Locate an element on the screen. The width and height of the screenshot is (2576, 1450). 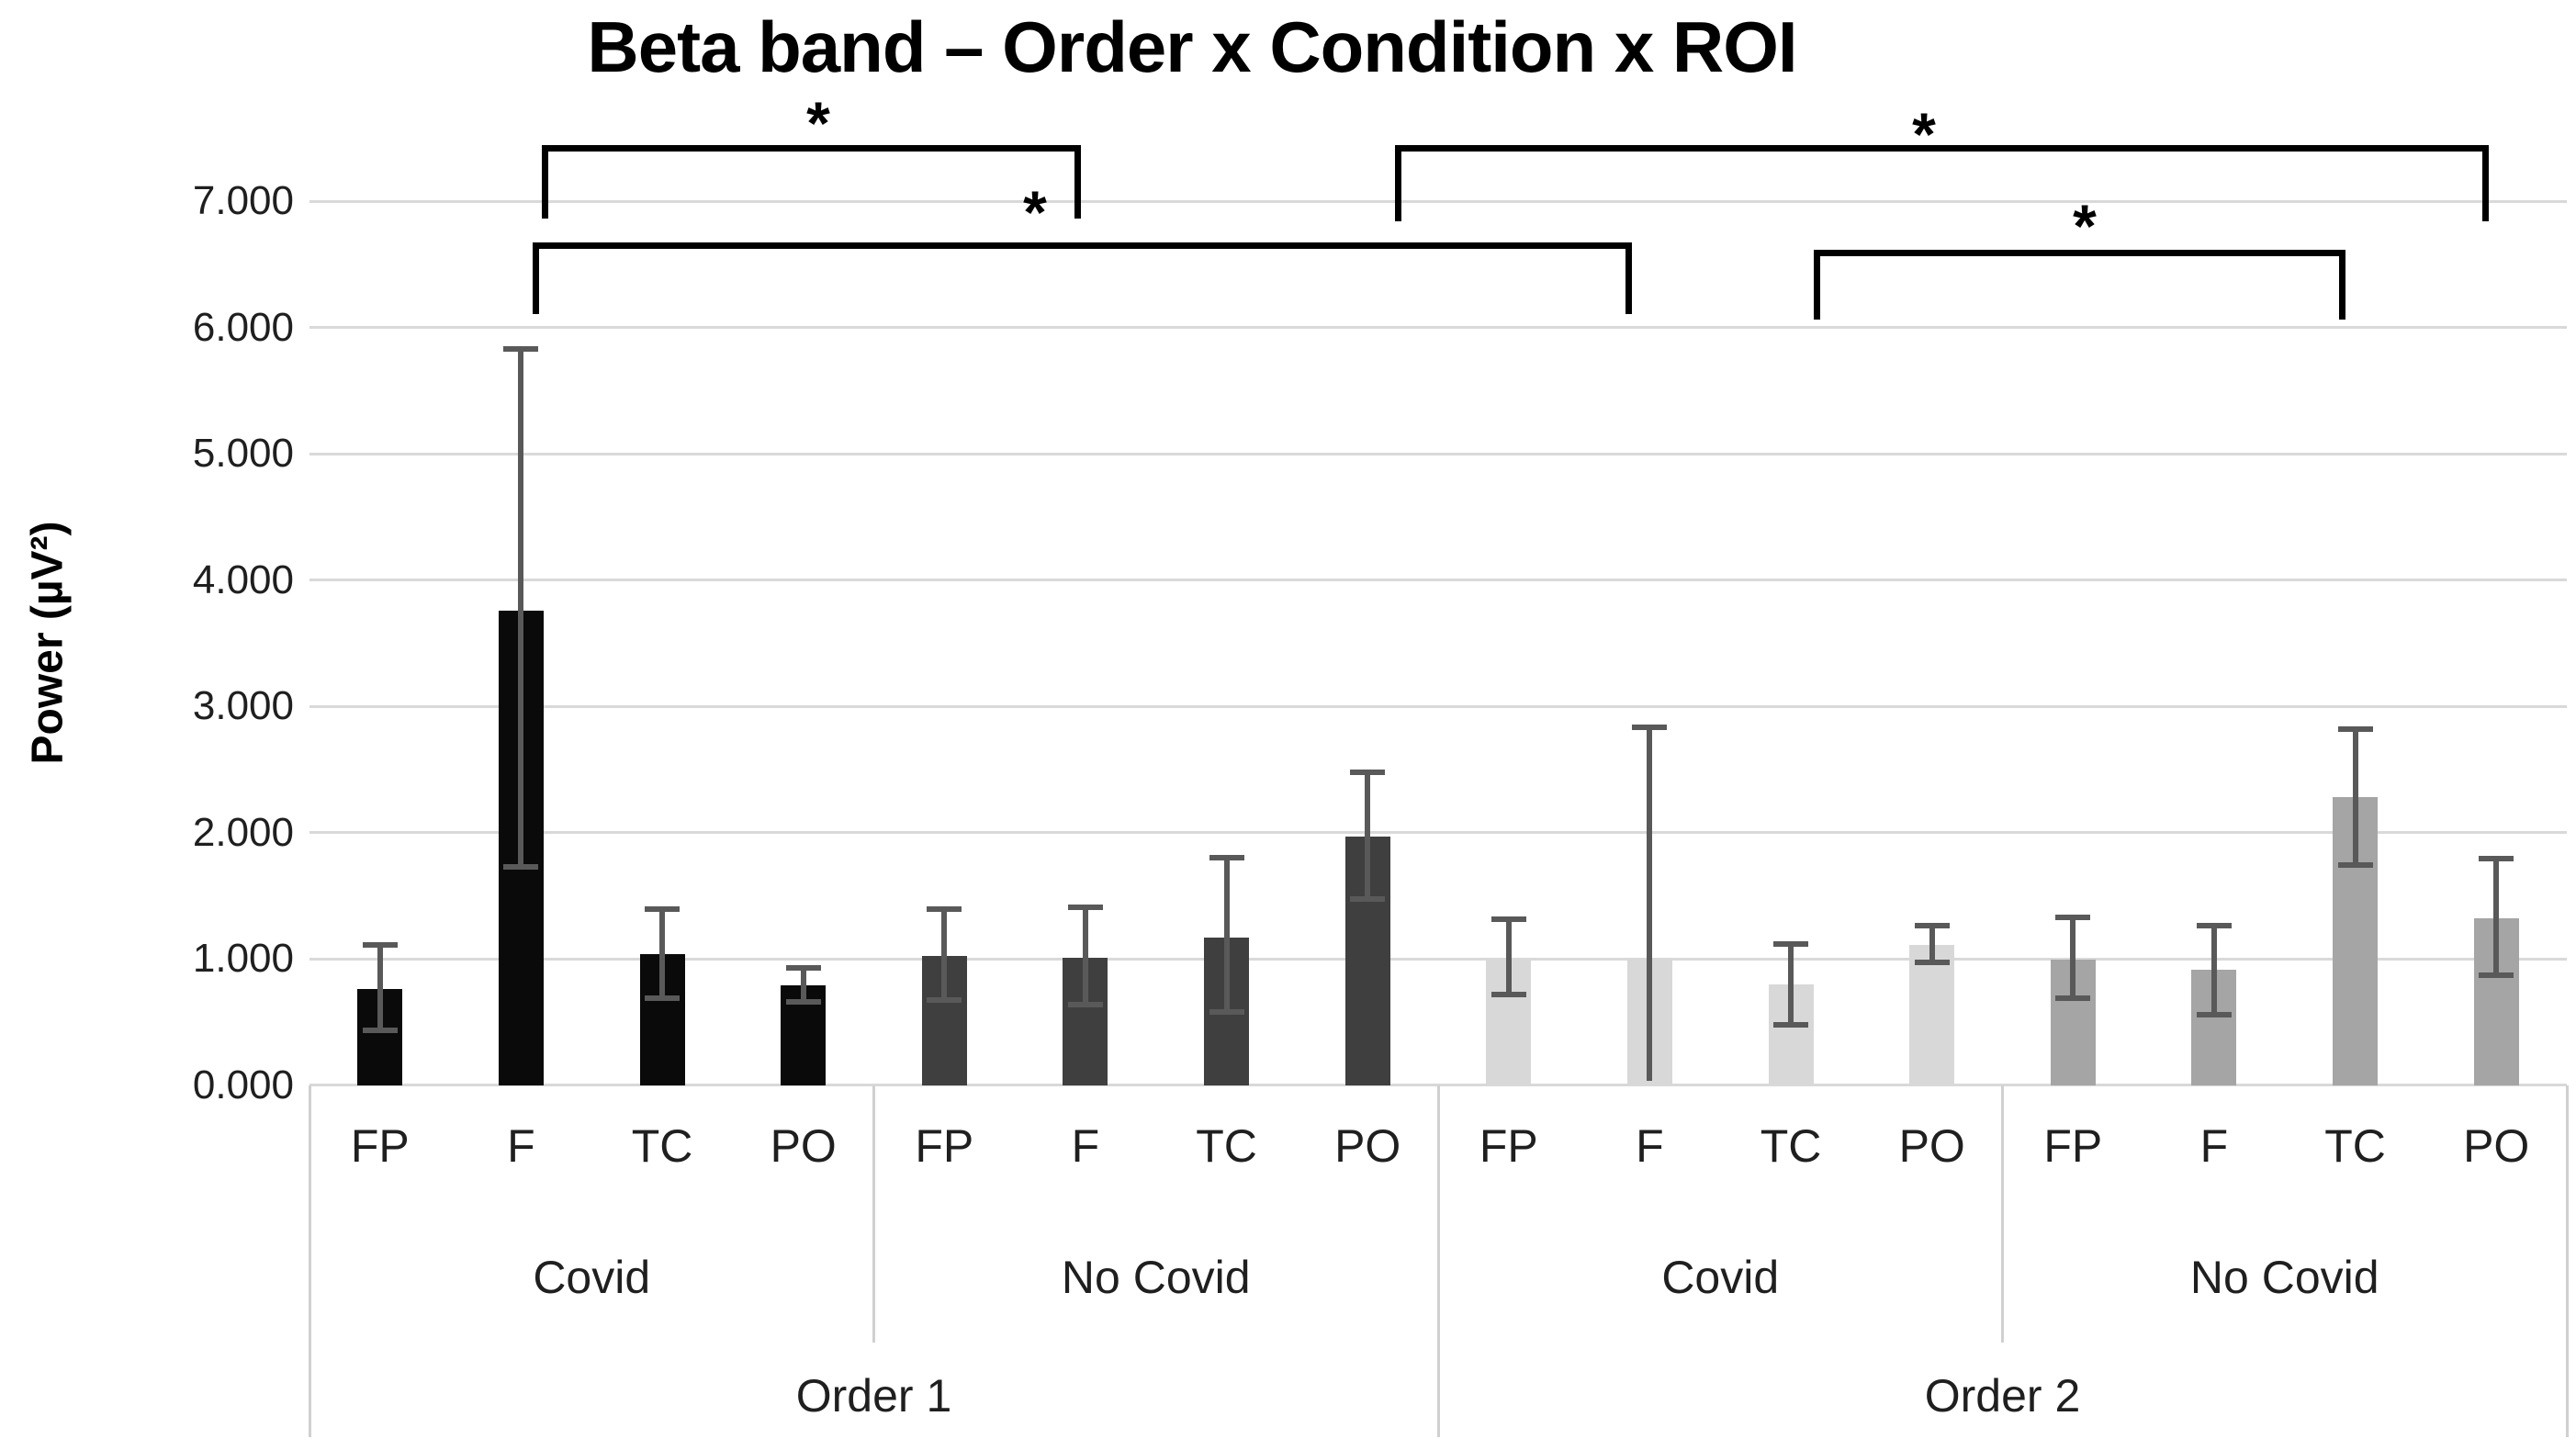
x-tick-label-order-1-no-covid-po: PO is located at coordinates (1367, 1146).